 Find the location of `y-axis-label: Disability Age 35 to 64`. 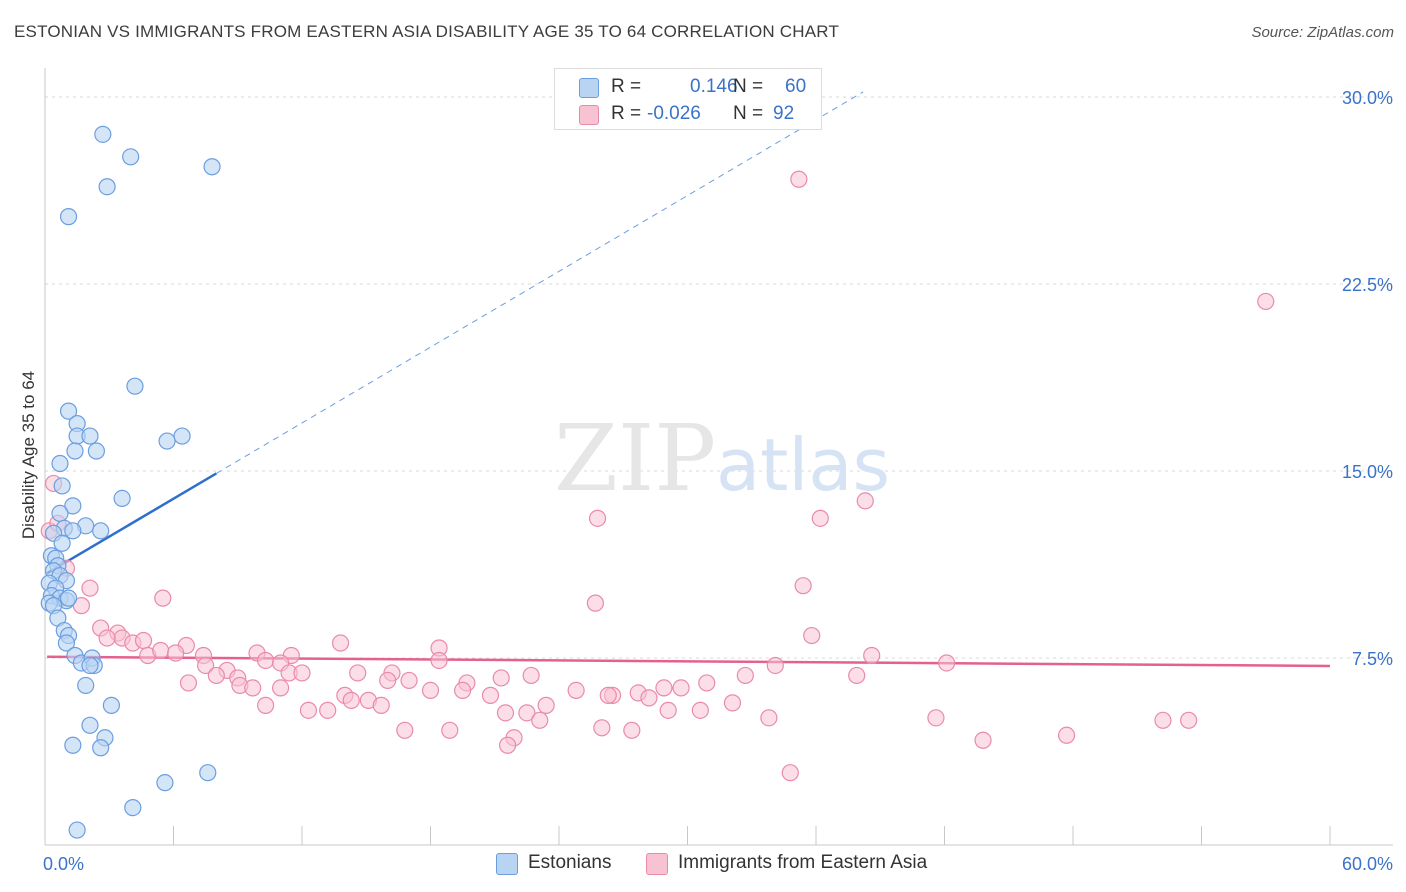

y-axis-label: Disability Age 35 to 64 is located at coordinates (28, 455).